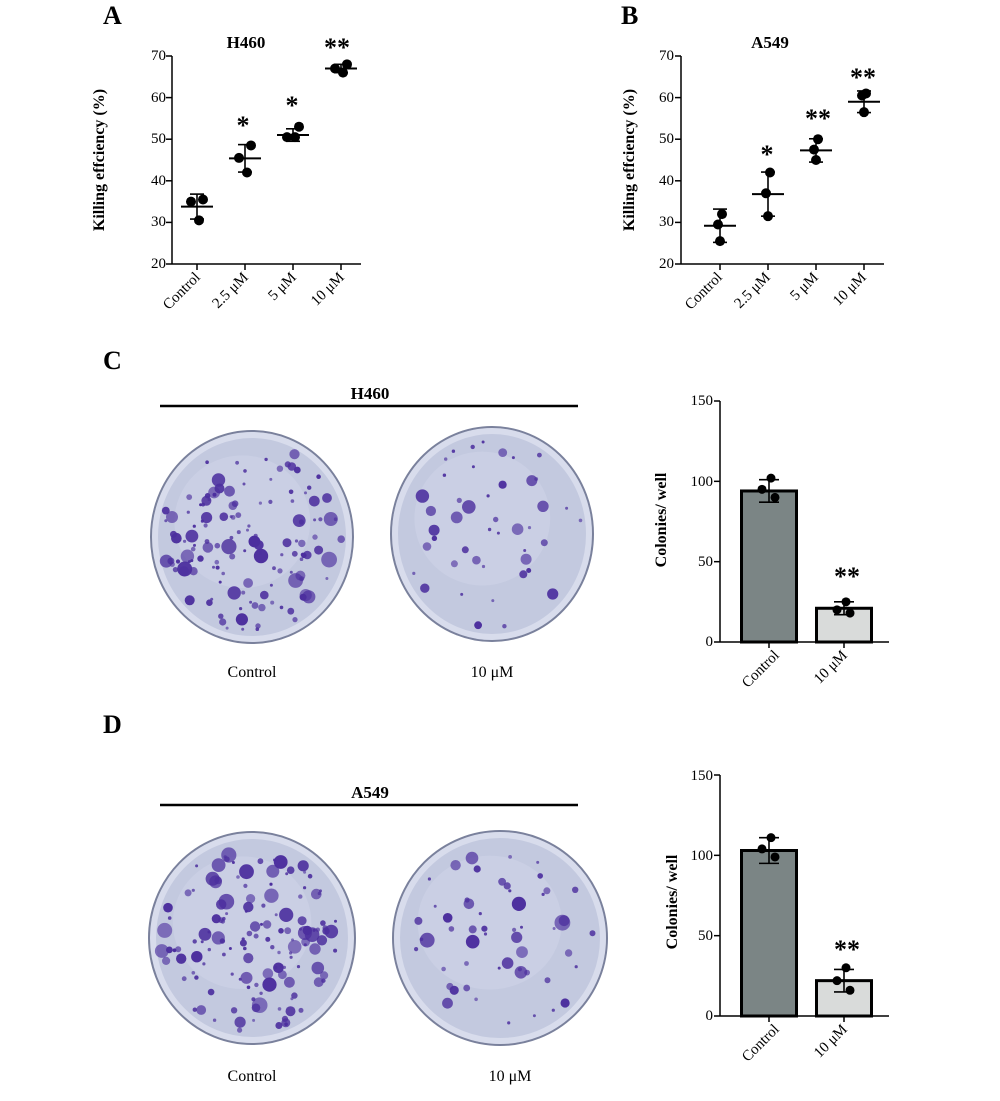 The image size is (1000, 1101). I want to click on chart-b-annotations: * ** **, so click(819, 116).